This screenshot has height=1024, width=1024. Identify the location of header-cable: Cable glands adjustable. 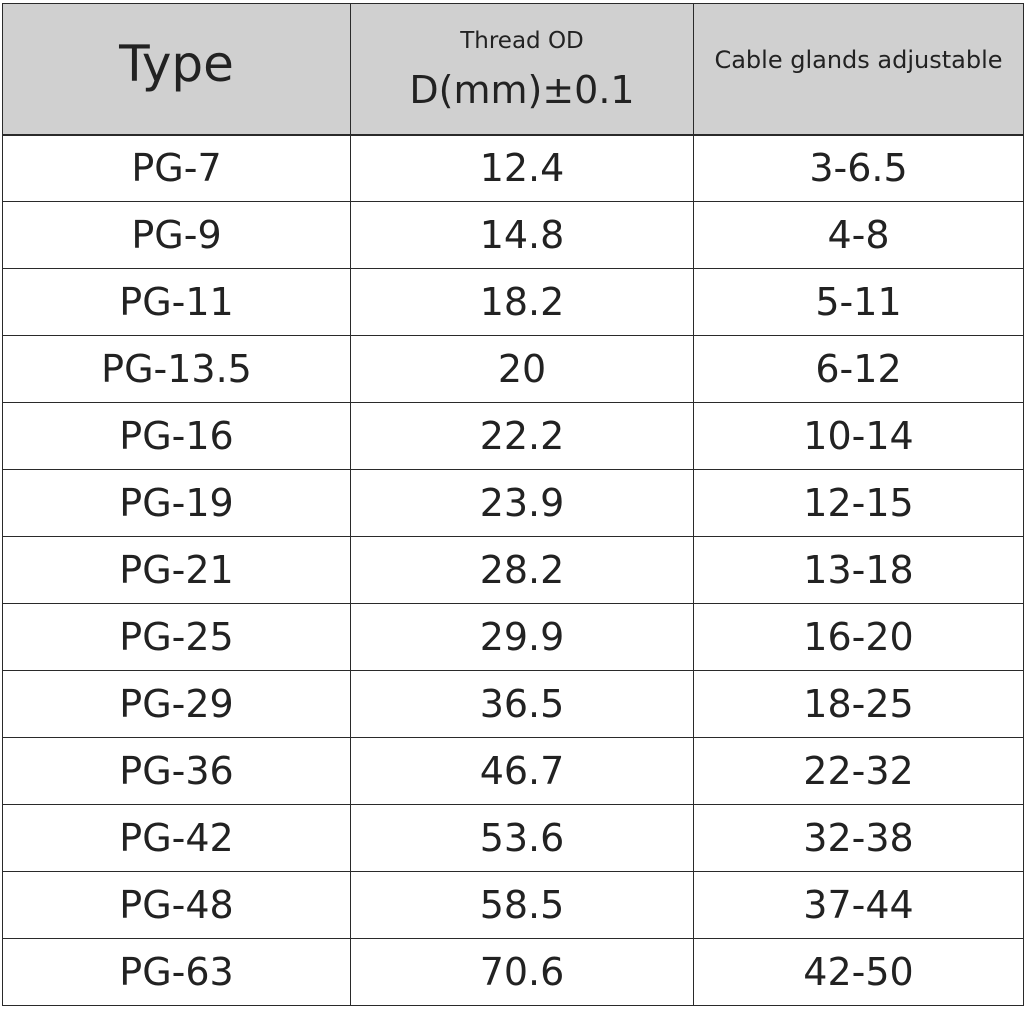
(858, 59).